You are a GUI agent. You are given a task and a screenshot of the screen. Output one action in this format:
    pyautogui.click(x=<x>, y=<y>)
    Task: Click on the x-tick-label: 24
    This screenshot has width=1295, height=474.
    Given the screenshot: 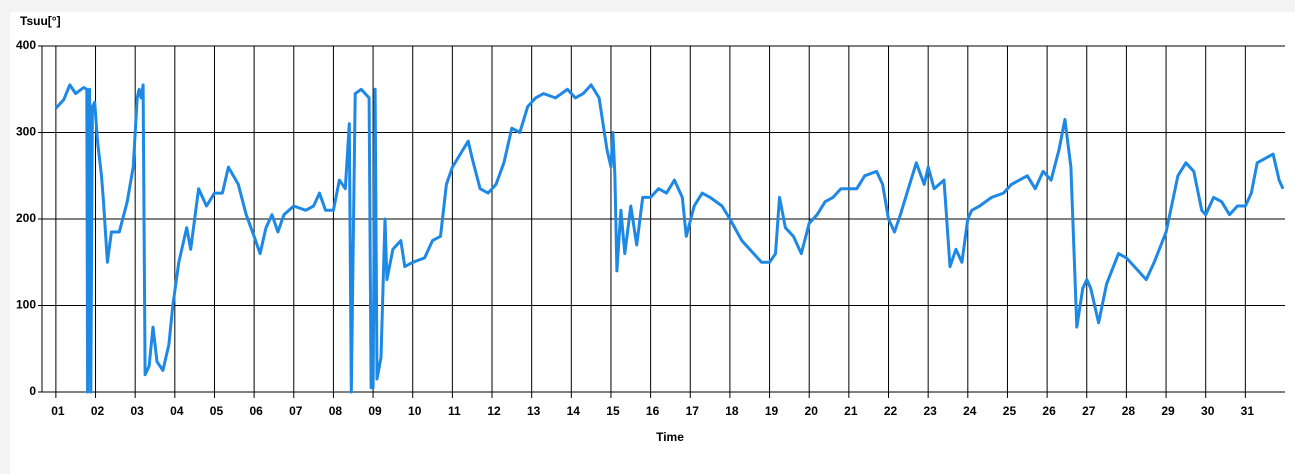 What is the action you would take?
    pyautogui.click(x=970, y=411)
    